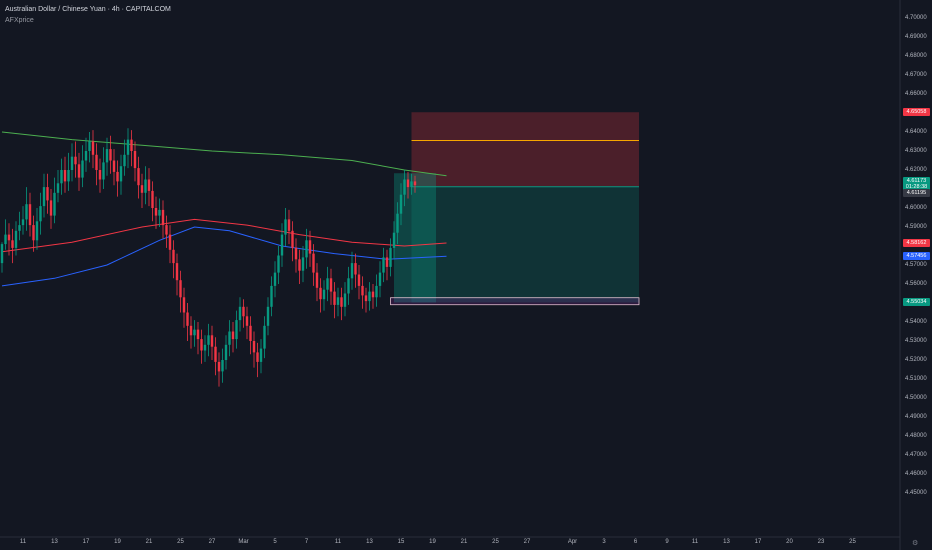 This screenshot has height=550, width=932. What do you see at coordinates (306, 542) in the screenshot?
I see `time-tick-label: 7` at bounding box center [306, 542].